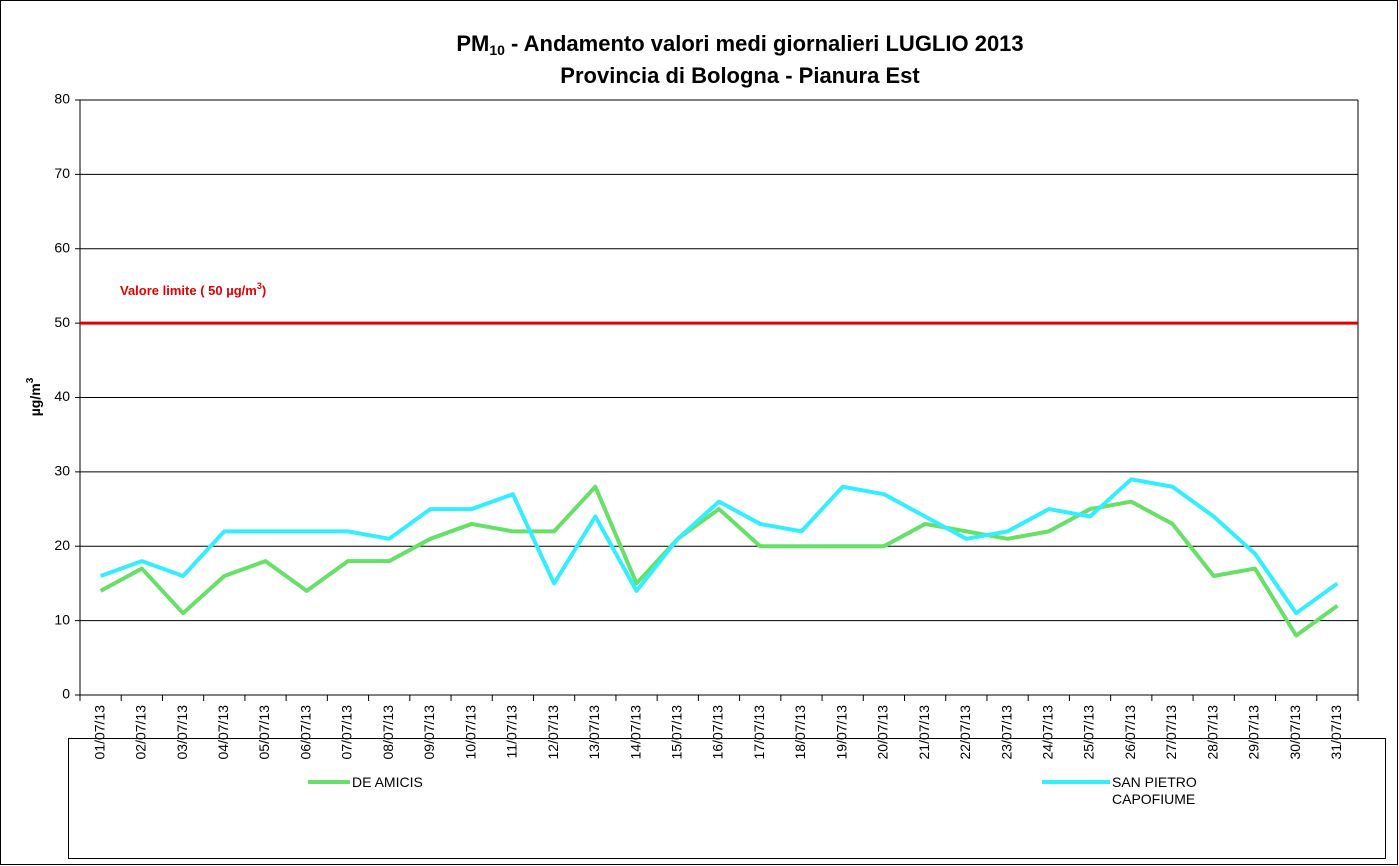 The image size is (1399, 866). What do you see at coordinates (594, 732) in the screenshot?
I see `x-tick-label: 13/07/13` at bounding box center [594, 732].